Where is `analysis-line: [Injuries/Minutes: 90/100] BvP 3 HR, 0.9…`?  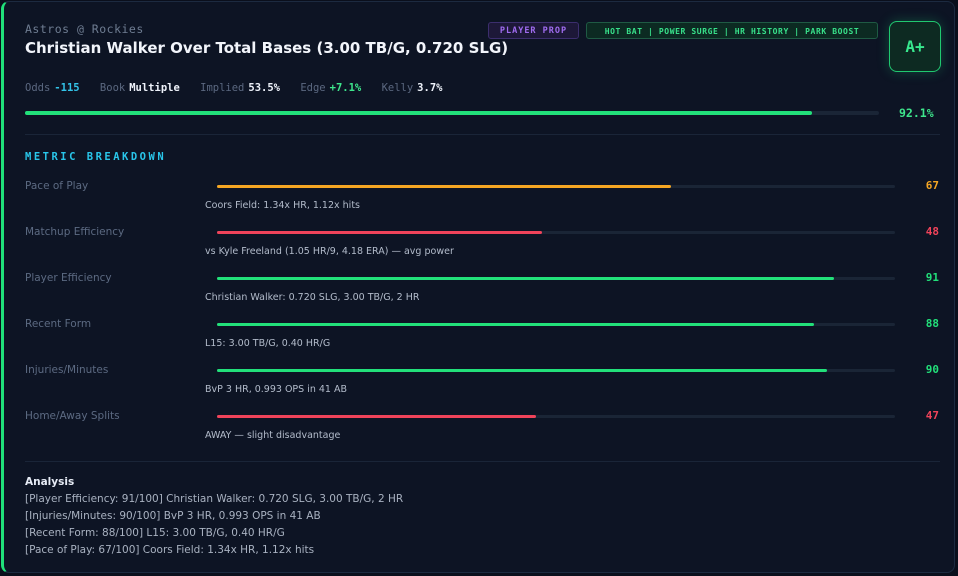
analysis-line: [Injuries/Minutes: 90/100] BvP 3 HR, 0.9… is located at coordinates (173, 516).